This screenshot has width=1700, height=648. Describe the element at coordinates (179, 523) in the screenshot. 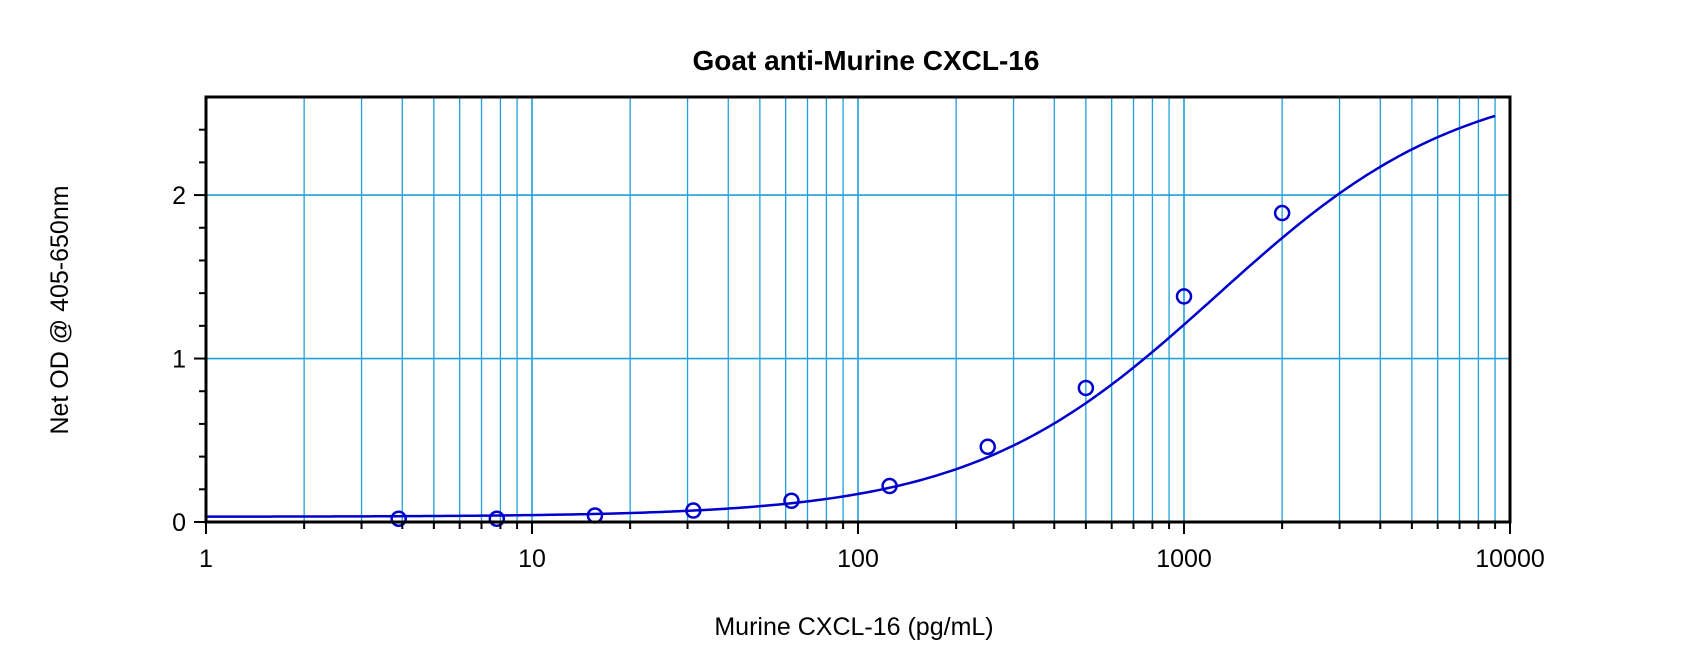

I see `y-tick-label: 0` at that location.